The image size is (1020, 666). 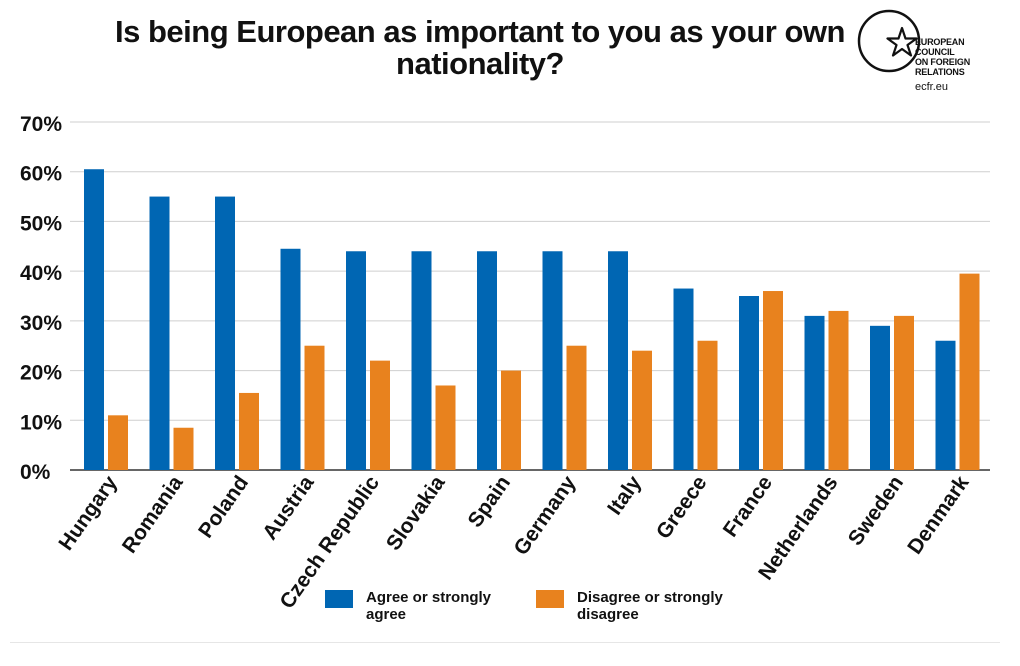 I want to click on x-tick-label: Slovakia, so click(x=416, y=512).